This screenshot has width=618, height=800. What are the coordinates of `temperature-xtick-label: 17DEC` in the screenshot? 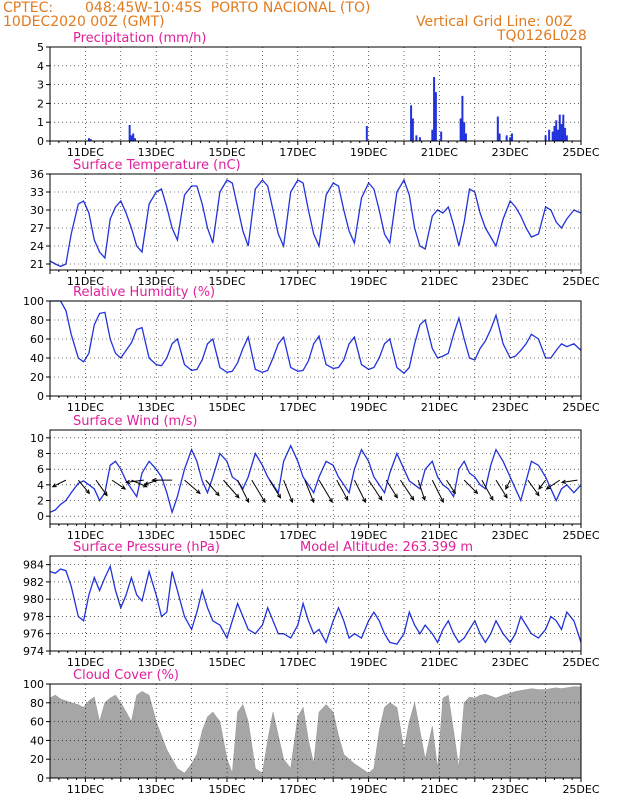 It's located at (297, 281).